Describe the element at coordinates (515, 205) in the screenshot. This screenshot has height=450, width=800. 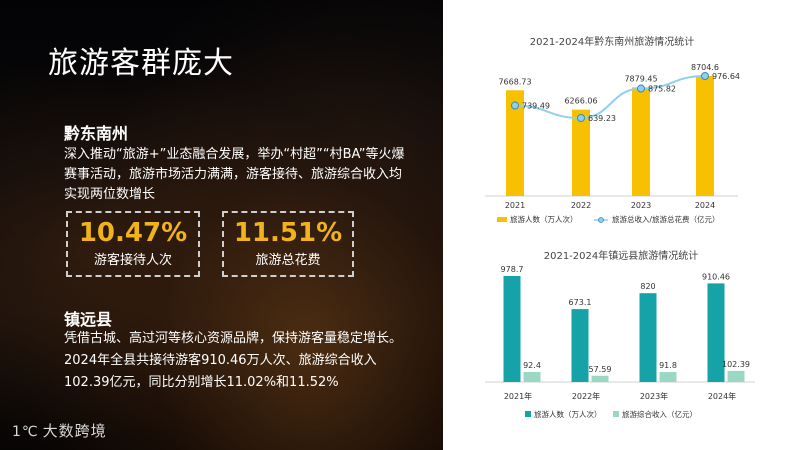
I see `chart1-x-tick: 2021` at that location.